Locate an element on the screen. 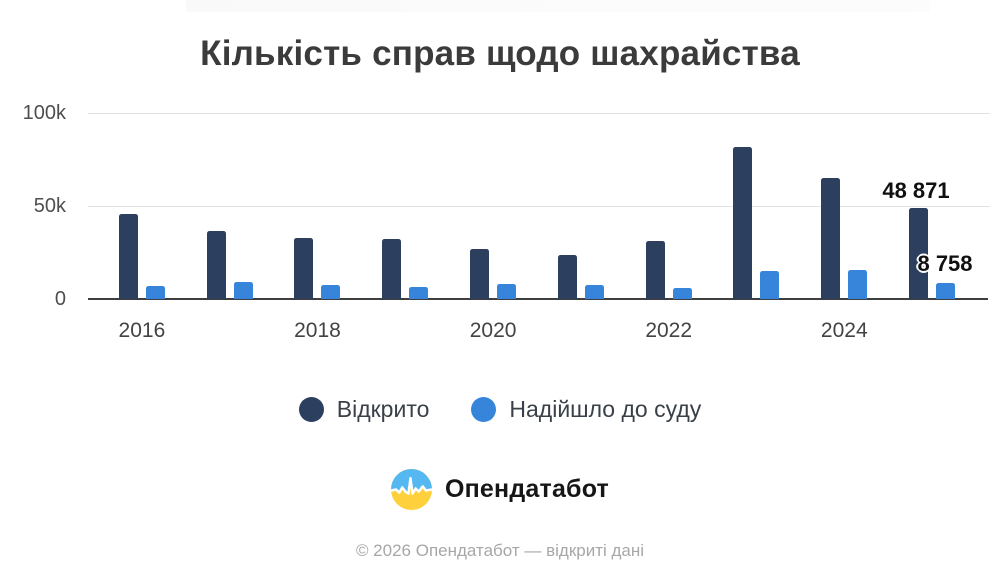 Image resolution: width=1000 pixels, height=583 pixels. chart-title: Кількість справ щодо шахрайства is located at coordinates (500, 53).